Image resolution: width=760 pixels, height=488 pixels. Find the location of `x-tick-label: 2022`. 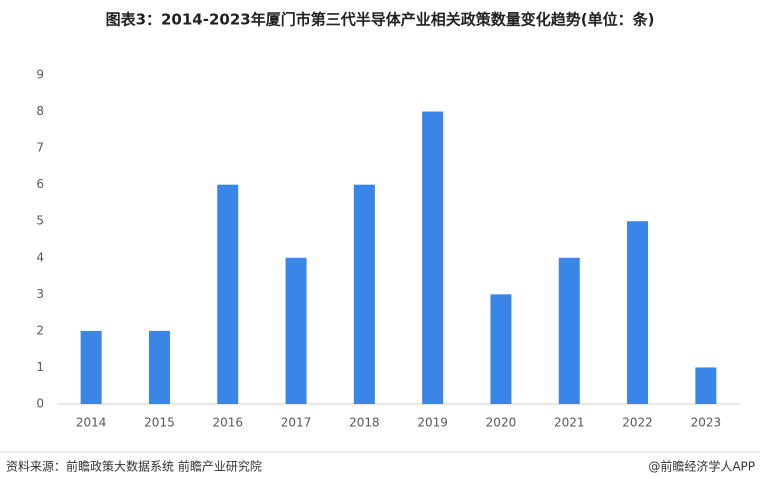

x-tick-label: 2022 is located at coordinates (637, 423).